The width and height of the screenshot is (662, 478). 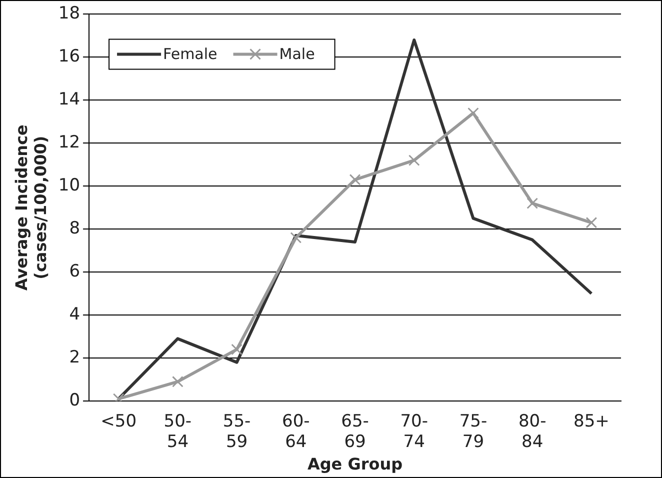 I want to click on y-tick-label: 6, so click(x=74, y=271).